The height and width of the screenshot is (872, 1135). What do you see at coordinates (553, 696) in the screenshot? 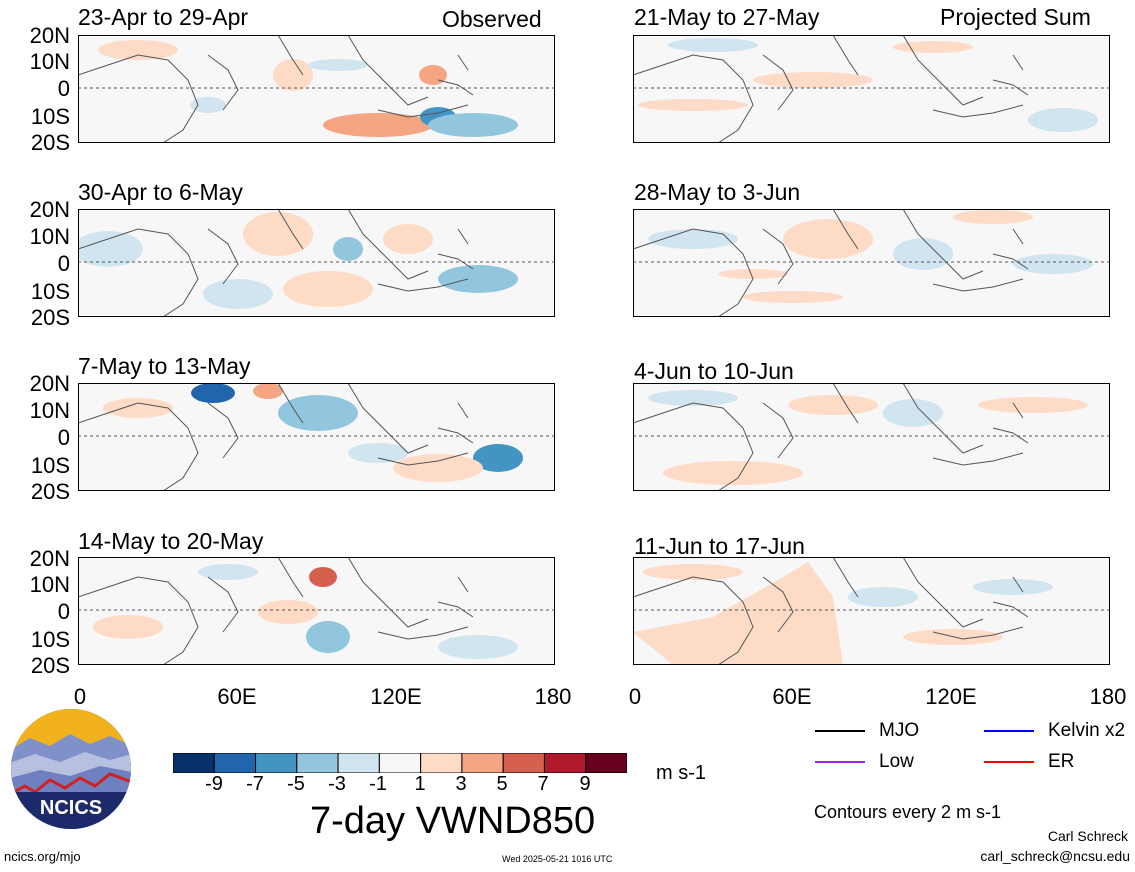
I see `lon-label-180-left: 180` at bounding box center [553, 696].